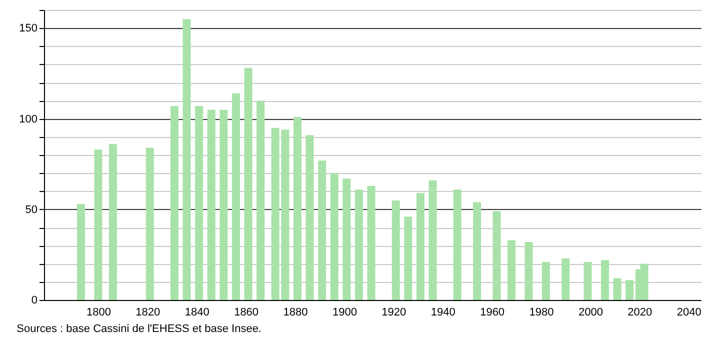  What do you see at coordinates (492, 312) in the screenshot?
I see `x-tick-label: 1960` at bounding box center [492, 312].